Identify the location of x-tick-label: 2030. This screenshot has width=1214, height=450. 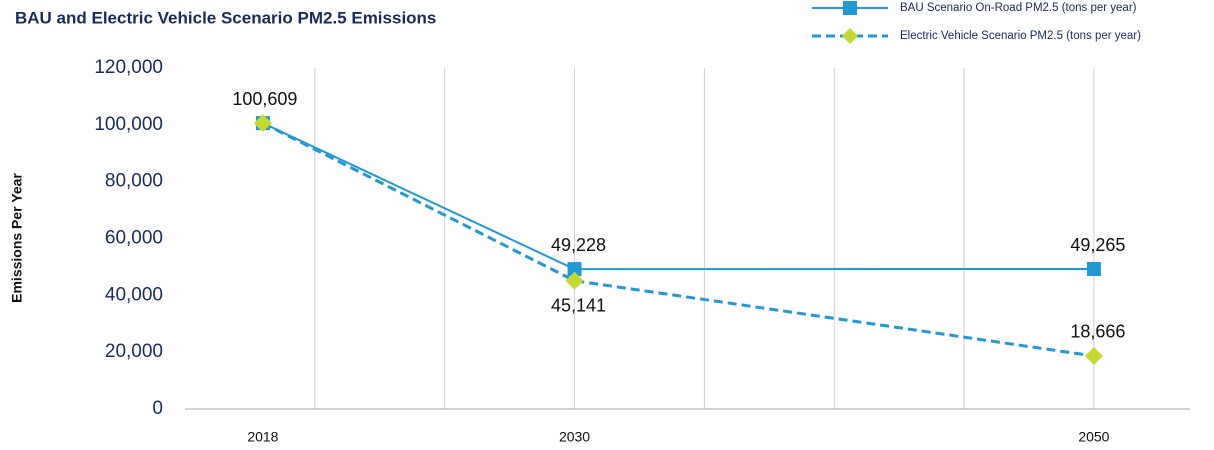
(574, 437).